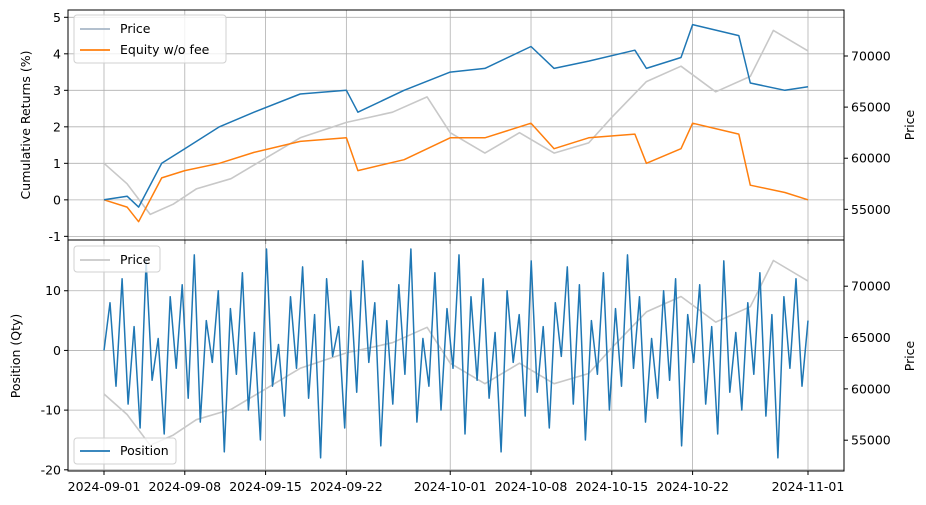 This screenshot has width=926, height=505. I want to click on x-tick-label: 2024-10-08, so click(531, 486).